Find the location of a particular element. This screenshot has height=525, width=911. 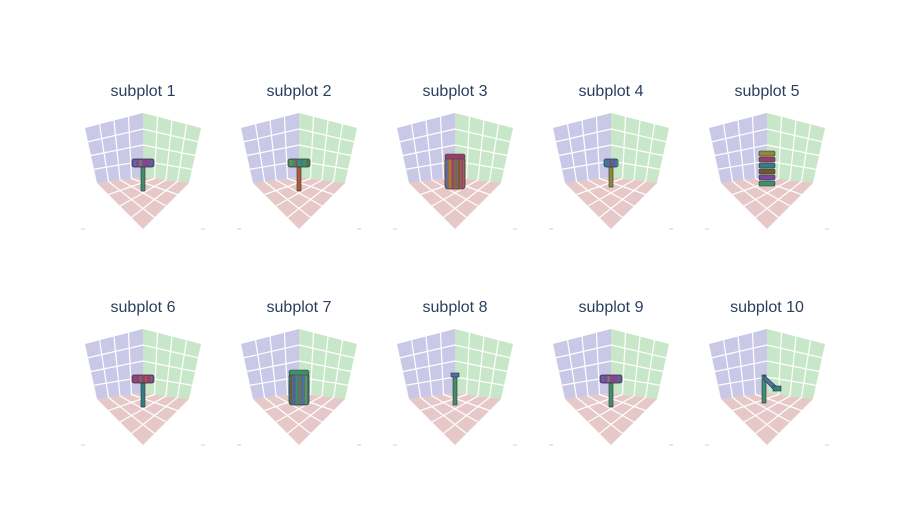

subplot-6: subplot 6 is located at coordinates (143, 372).